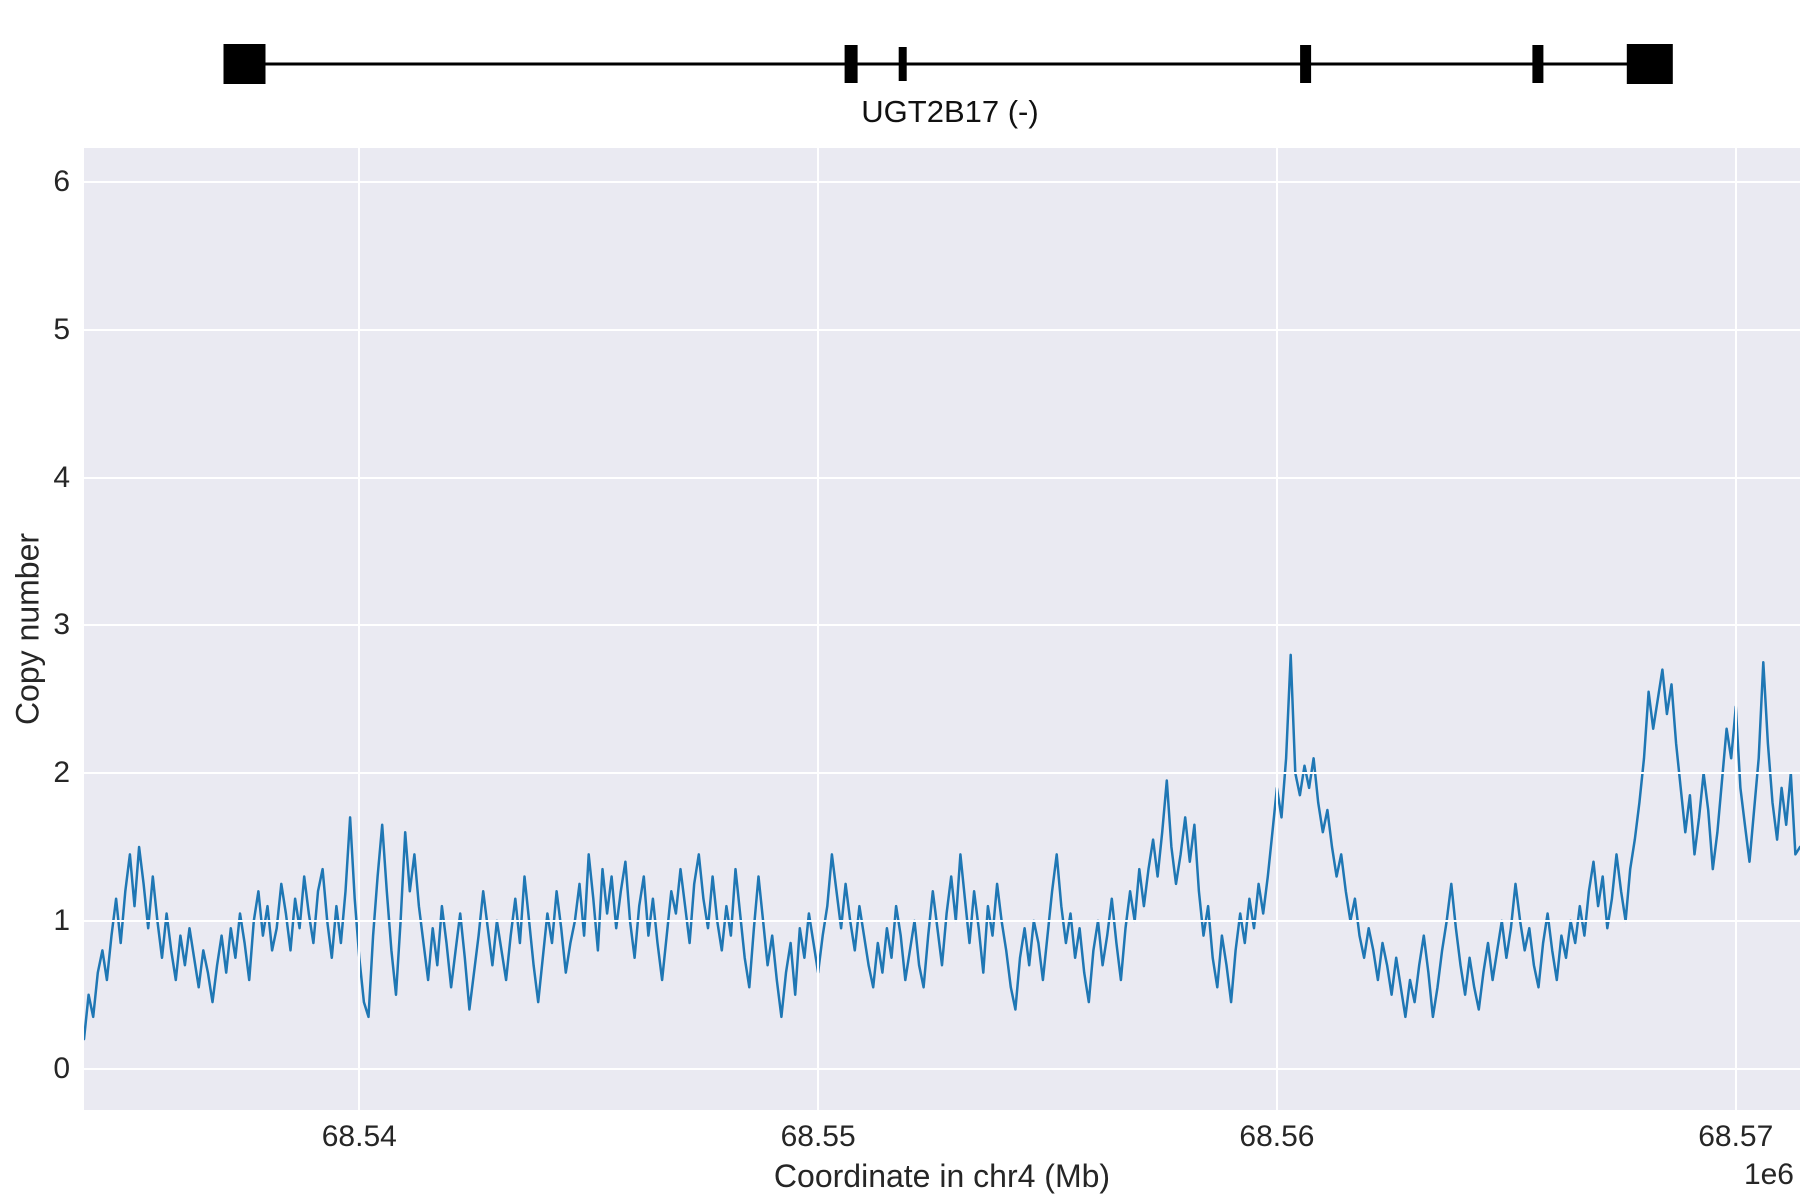  What do you see at coordinates (1277, 1136) in the screenshot?
I see `x-tick-label: 68.56` at bounding box center [1277, 1136].